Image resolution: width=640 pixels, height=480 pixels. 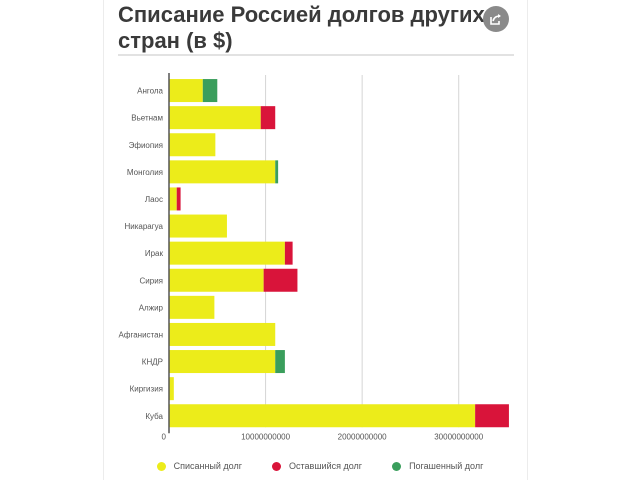 What do you see at coordinates (152, 280) in the screenshot?
I see `category-label-7: Сирия` at bounding box center [152, 280].